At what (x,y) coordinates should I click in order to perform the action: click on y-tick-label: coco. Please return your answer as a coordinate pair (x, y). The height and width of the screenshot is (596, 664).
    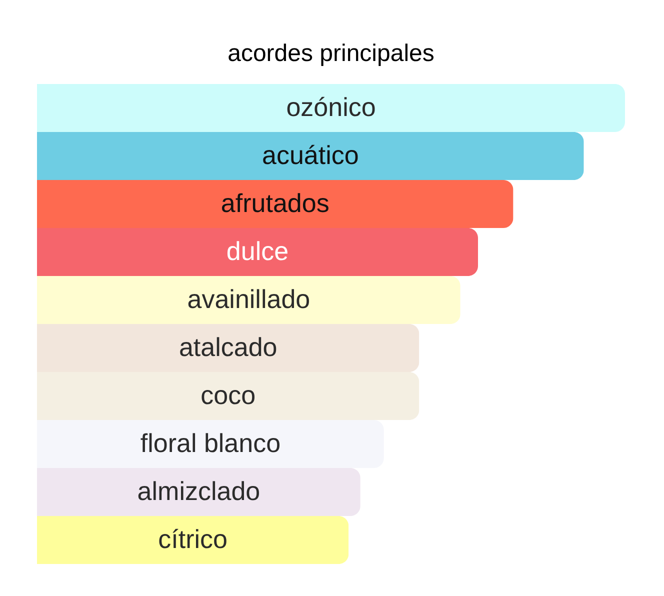
    Looking at the image, I should click on (228, 395).